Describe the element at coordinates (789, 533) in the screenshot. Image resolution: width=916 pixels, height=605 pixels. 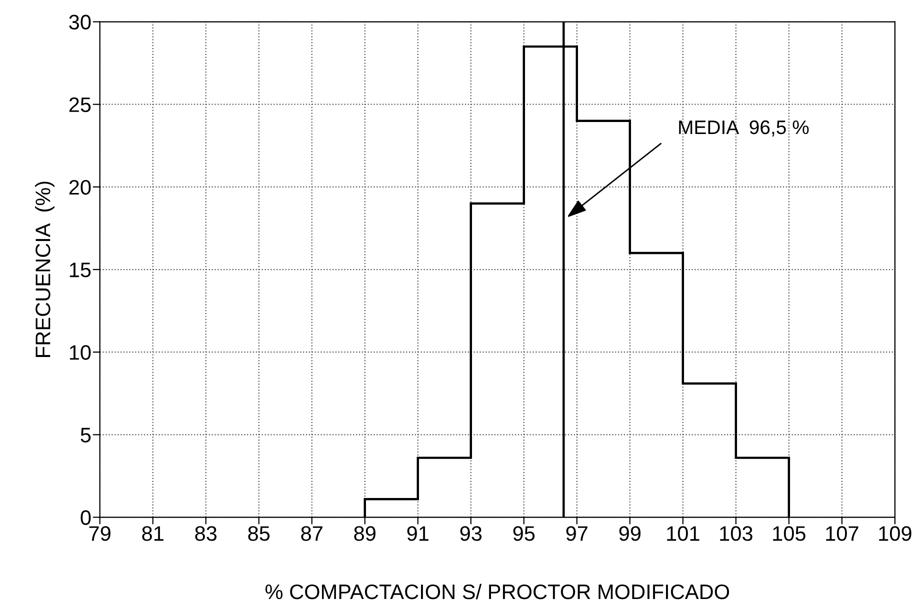
I see `x-tick-label: 105` at that location.